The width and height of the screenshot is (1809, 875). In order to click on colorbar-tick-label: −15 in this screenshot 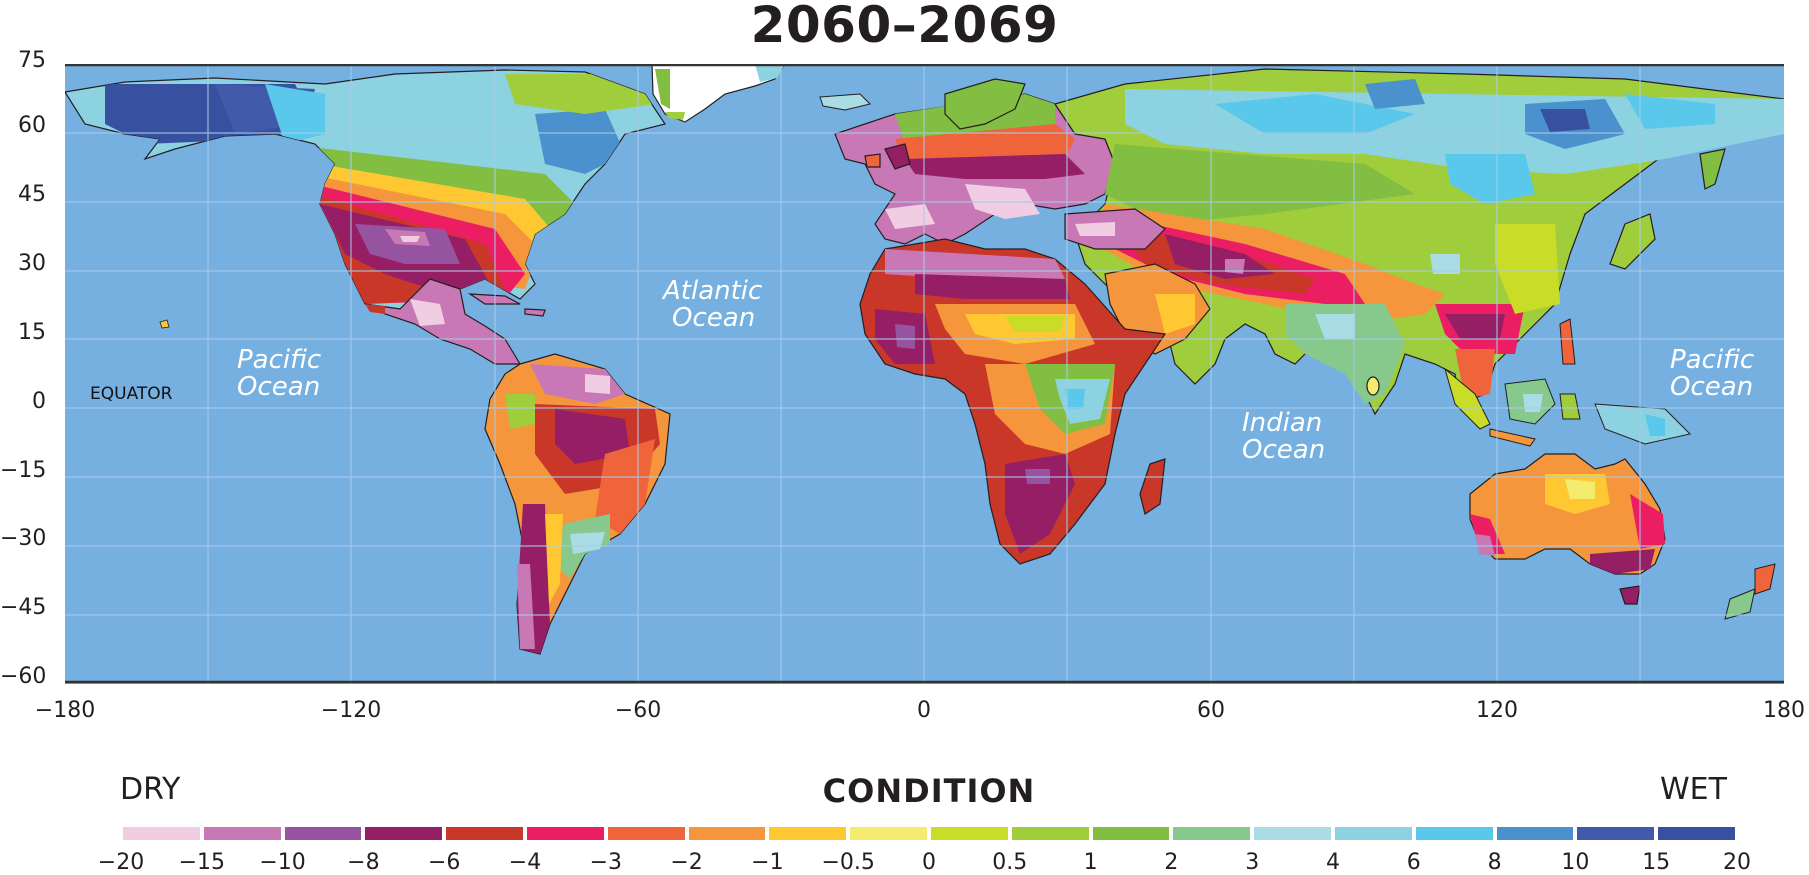, I will do `click(202, 862)`.